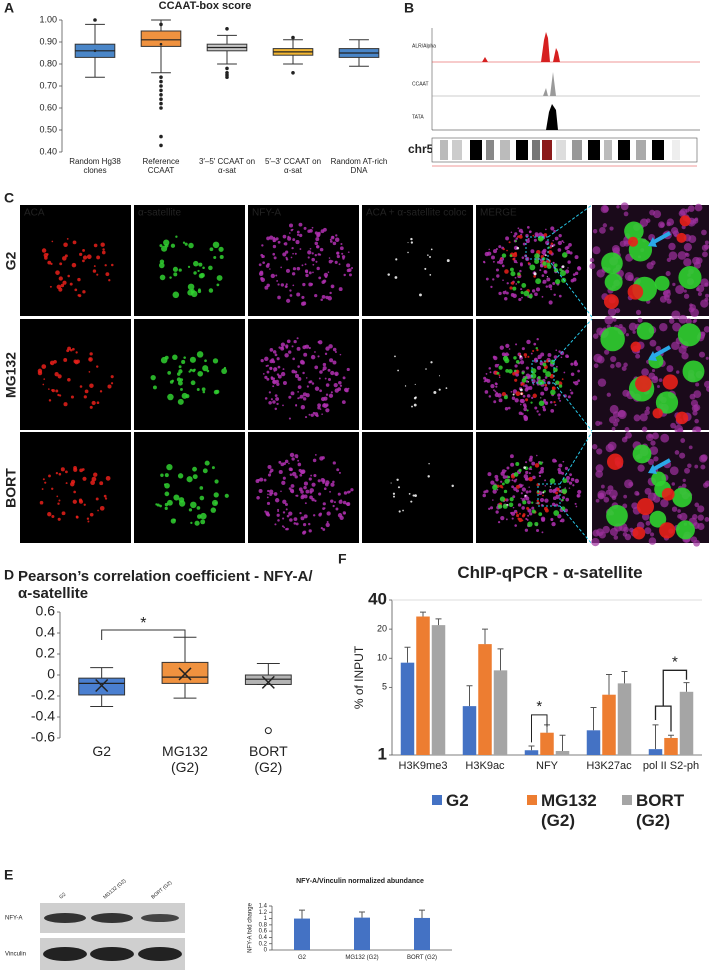  Describe the element at coordinates (498, 213) in the screenshot. I see `column-label: MERGE` at that location.